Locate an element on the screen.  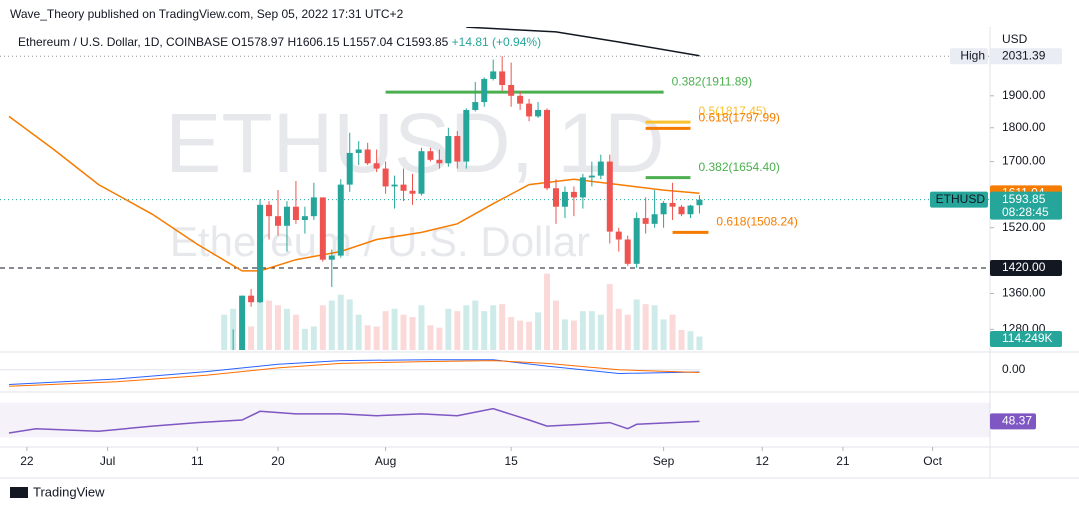
x-tick-label: Aug is located at coordinates (385, 461).